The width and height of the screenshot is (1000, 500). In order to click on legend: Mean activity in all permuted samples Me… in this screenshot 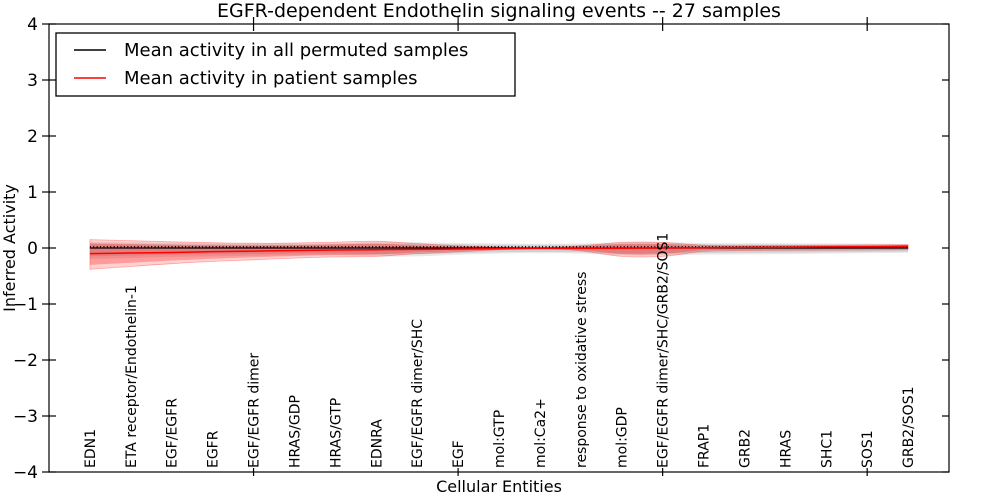, I will do `click(285, 64)`.